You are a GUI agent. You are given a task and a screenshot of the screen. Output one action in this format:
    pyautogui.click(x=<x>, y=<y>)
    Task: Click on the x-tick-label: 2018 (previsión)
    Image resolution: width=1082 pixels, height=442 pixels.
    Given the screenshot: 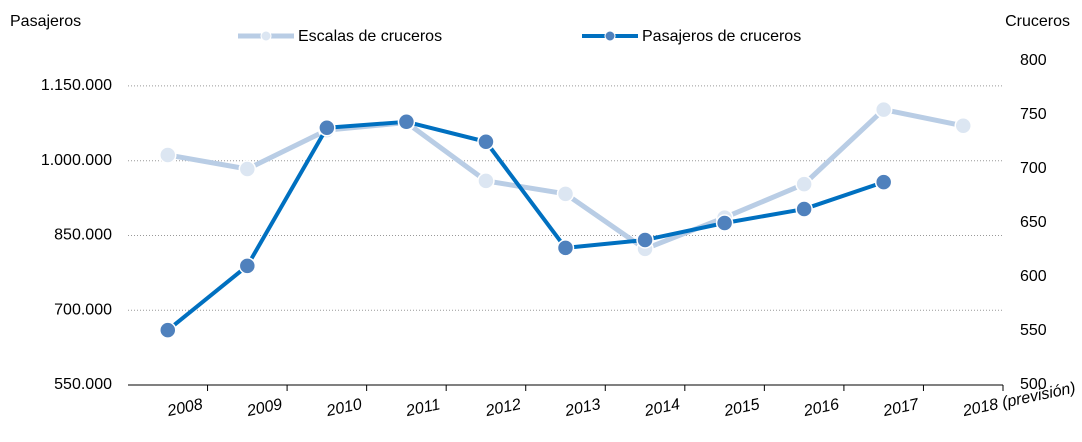 What is the action you would take?
    pyautogui.click(x=1018, y=400)
    